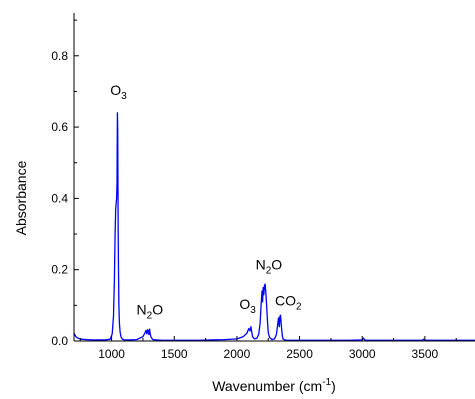 This screenshot has width=475, height=399. Describe the element at coordinates (174, 354) in the screenshot. I see `x-tick-label: 1500` at that location.